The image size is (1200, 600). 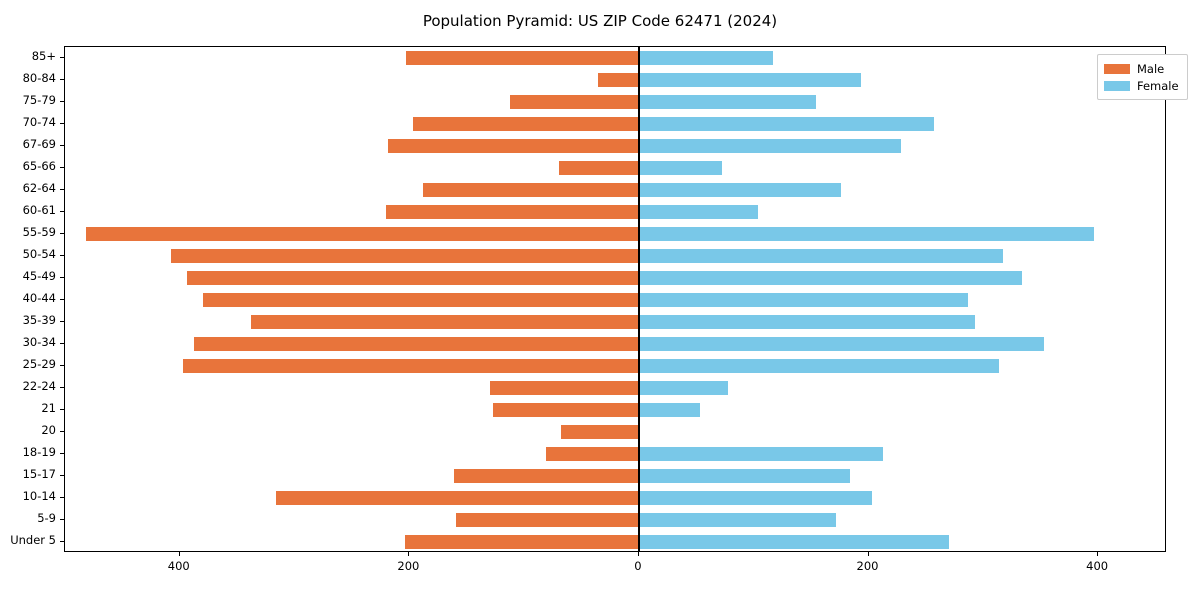 I want to click on y-tick-label: Under 5, so click(x=33, y=540).